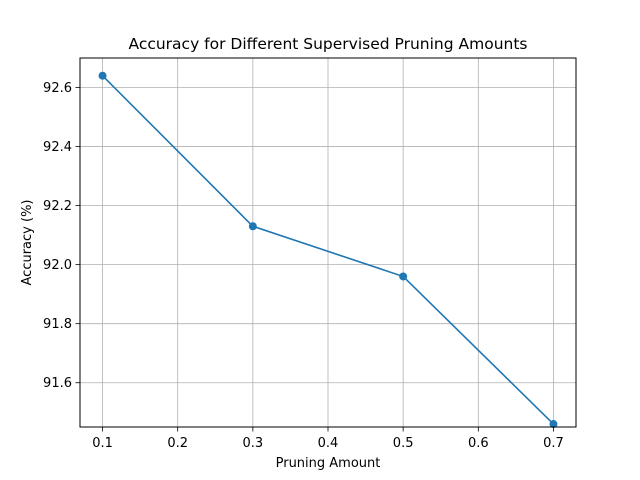 This screenshot has width=640, height=480. What do you see at coordinates (177, 443) in the screenshot?
I see `x-tick-label: 0.2` at bounding box center [177, 443].